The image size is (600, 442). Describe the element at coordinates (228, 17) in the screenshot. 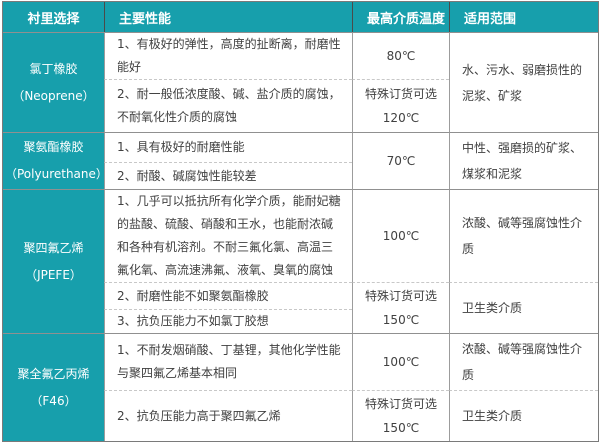

I see `column-header-performance: 主要性能` at that location.